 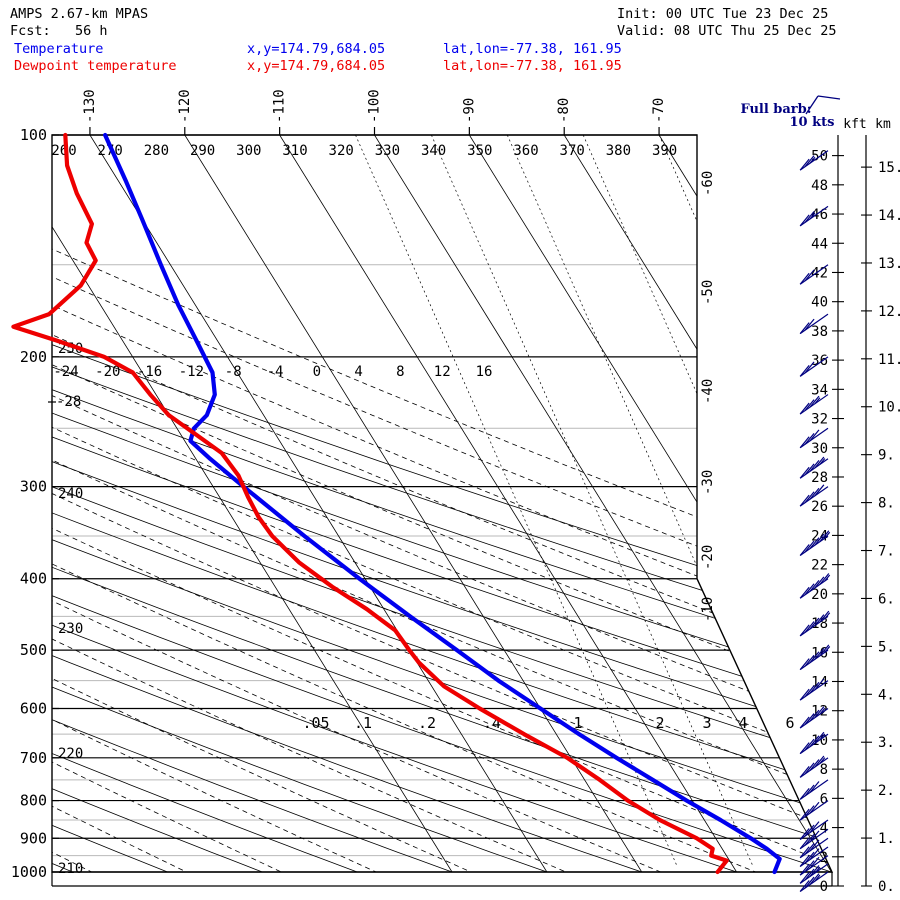 I want to click on svg-text: -24, so click(x=65, y=372).